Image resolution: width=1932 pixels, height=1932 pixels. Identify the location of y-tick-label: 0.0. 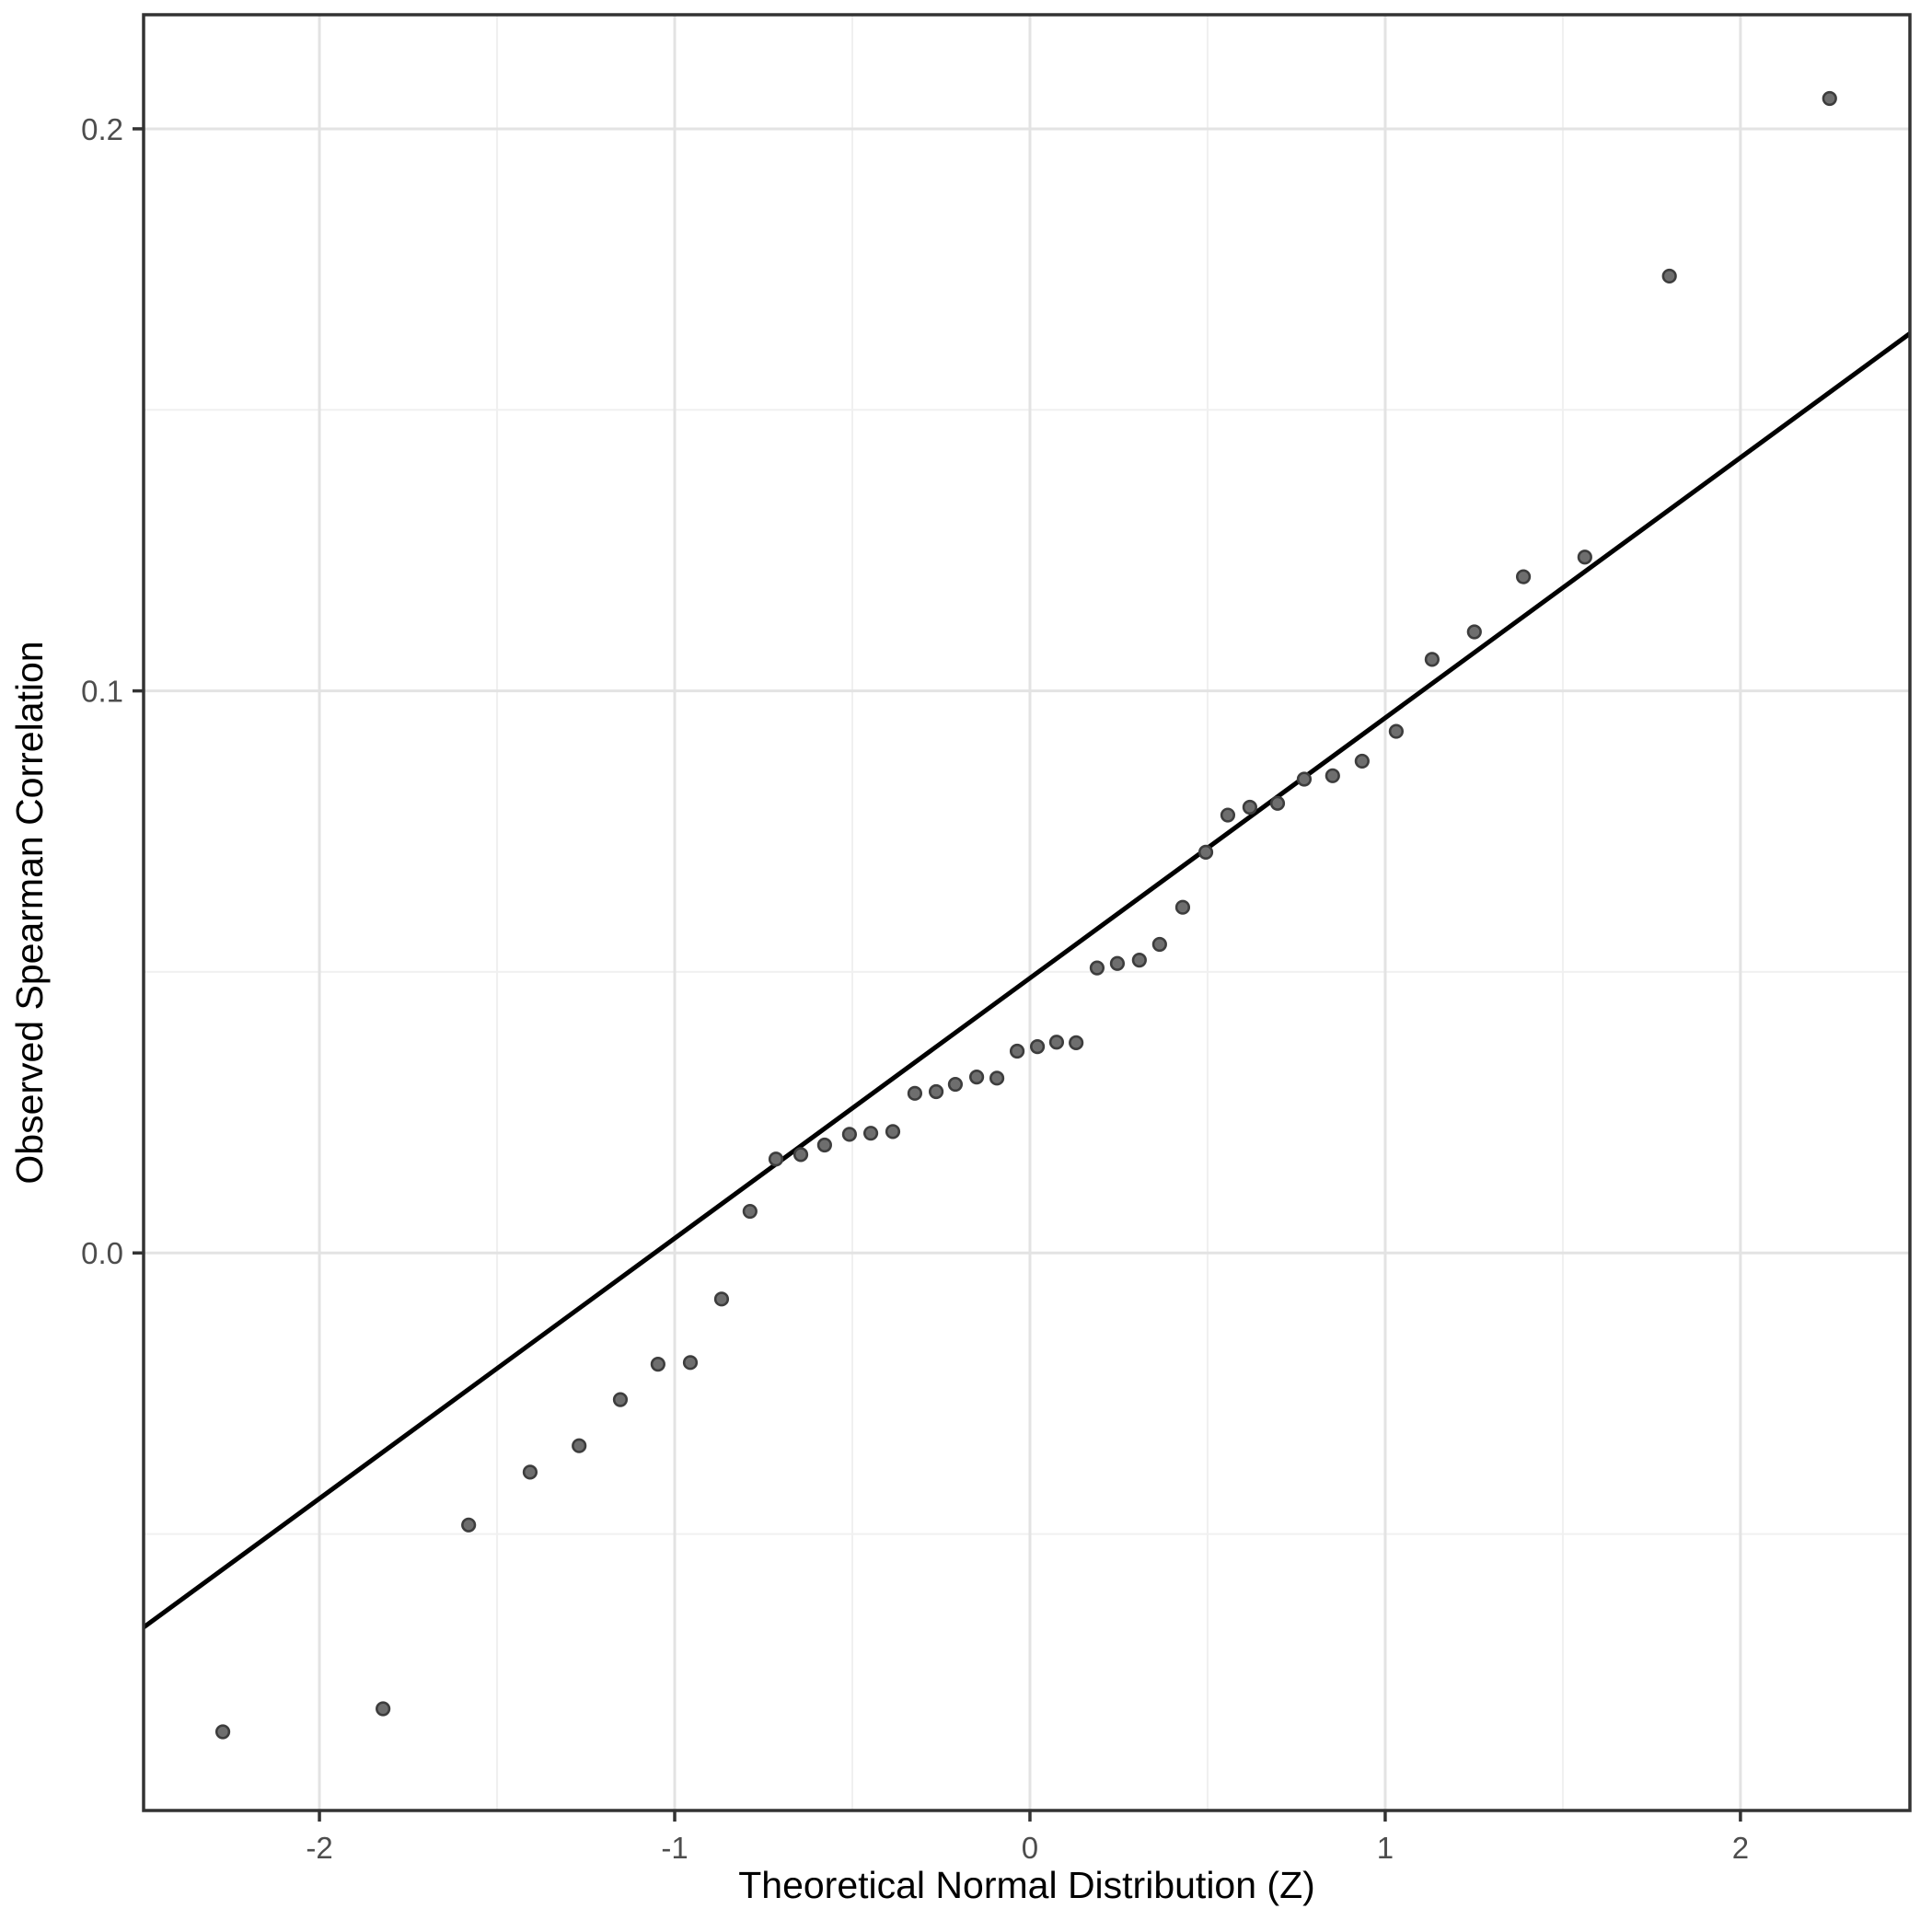
(102, 1253).